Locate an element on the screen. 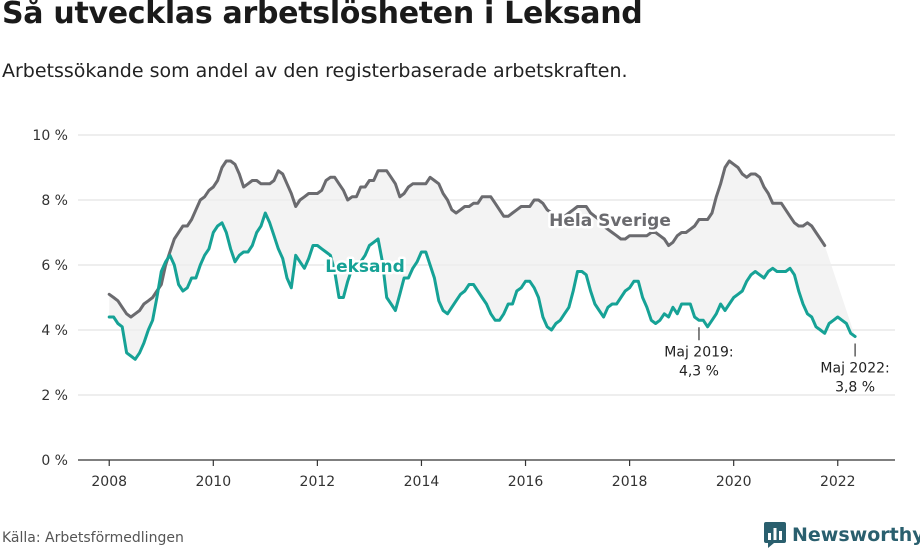  newsworthy-logo-icon is located at coordinates (775, 535).